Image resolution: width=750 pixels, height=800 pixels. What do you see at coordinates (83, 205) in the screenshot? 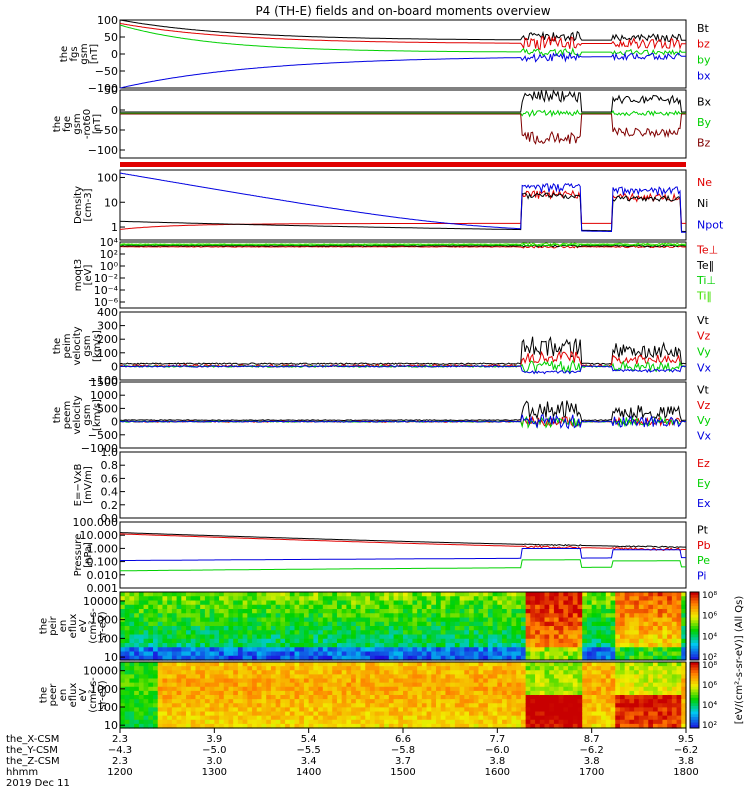
I see `y-axis-label: Density[cm-3]` at bounding box center [83, 205].